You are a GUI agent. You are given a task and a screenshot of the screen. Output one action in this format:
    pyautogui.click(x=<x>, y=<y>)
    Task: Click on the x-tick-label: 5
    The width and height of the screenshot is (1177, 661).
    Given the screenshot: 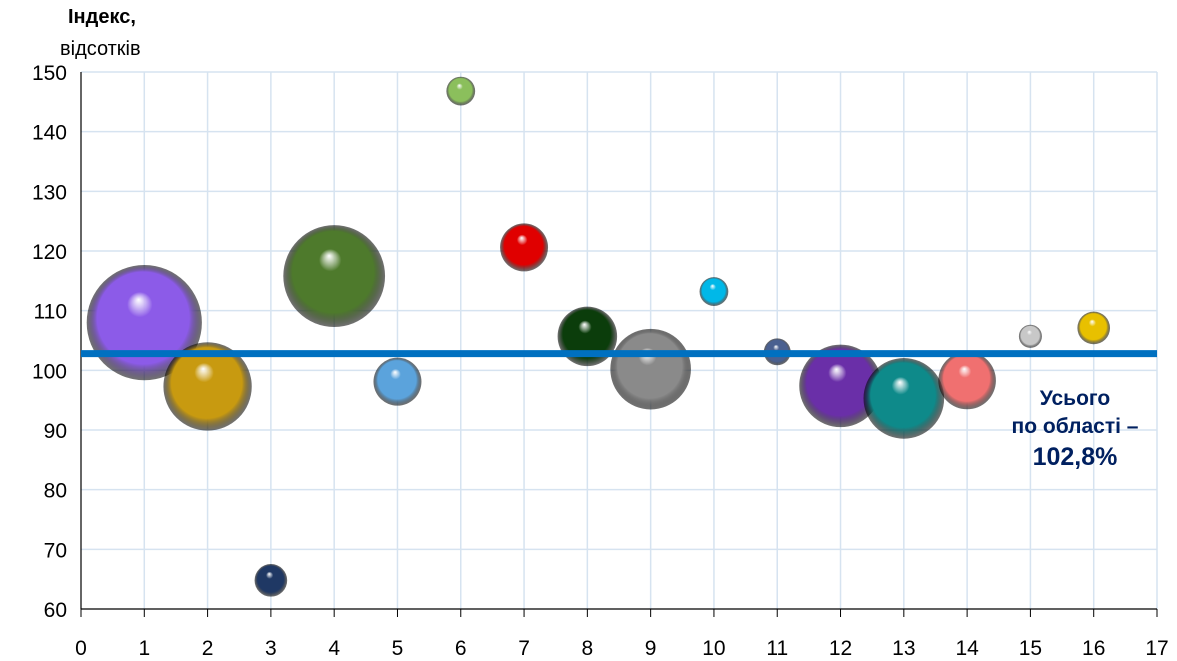 What is the action you would take?
    pyautogui.click(x=398, y=648)
    